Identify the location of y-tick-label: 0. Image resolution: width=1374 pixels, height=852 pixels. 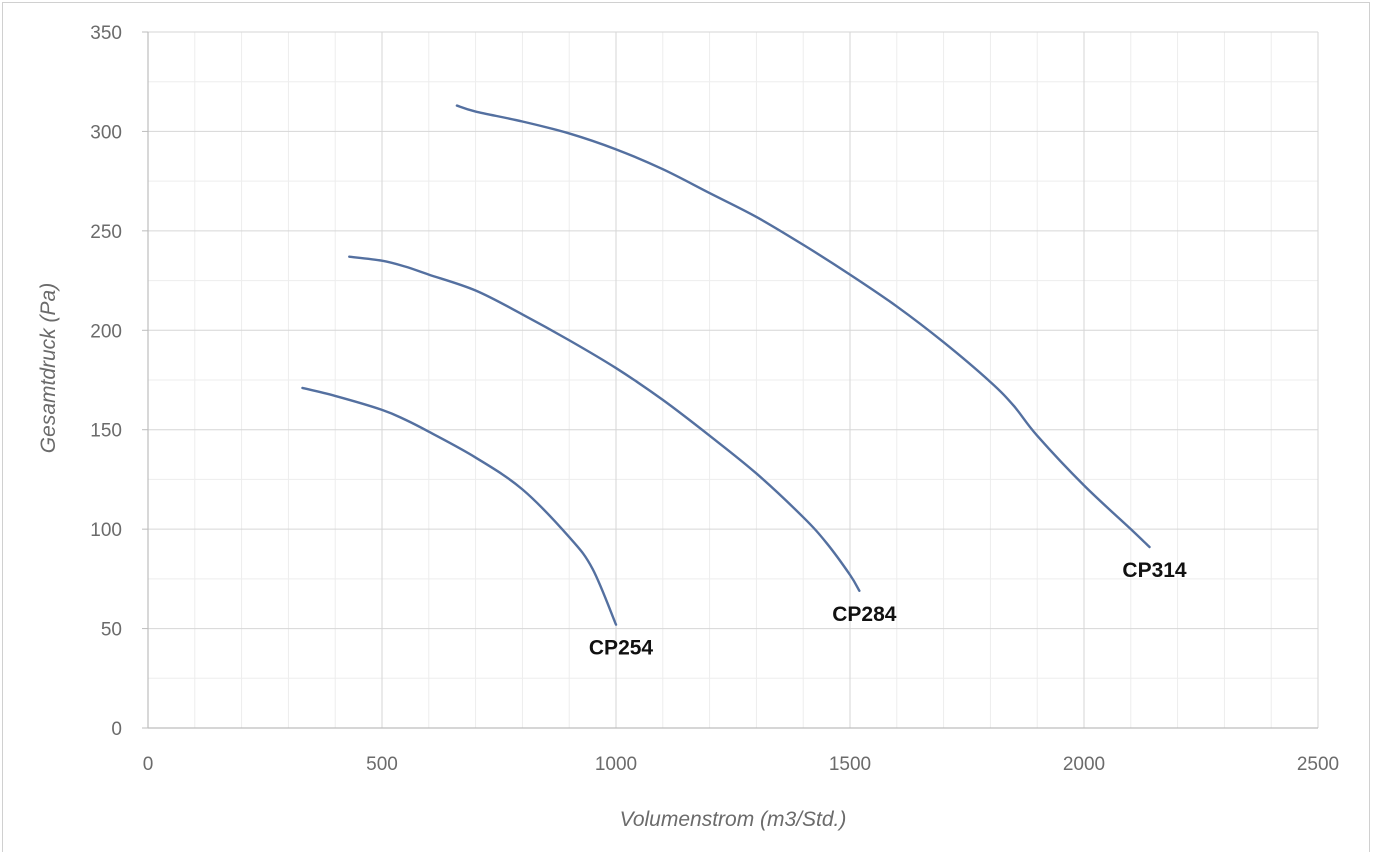
(116, 729).